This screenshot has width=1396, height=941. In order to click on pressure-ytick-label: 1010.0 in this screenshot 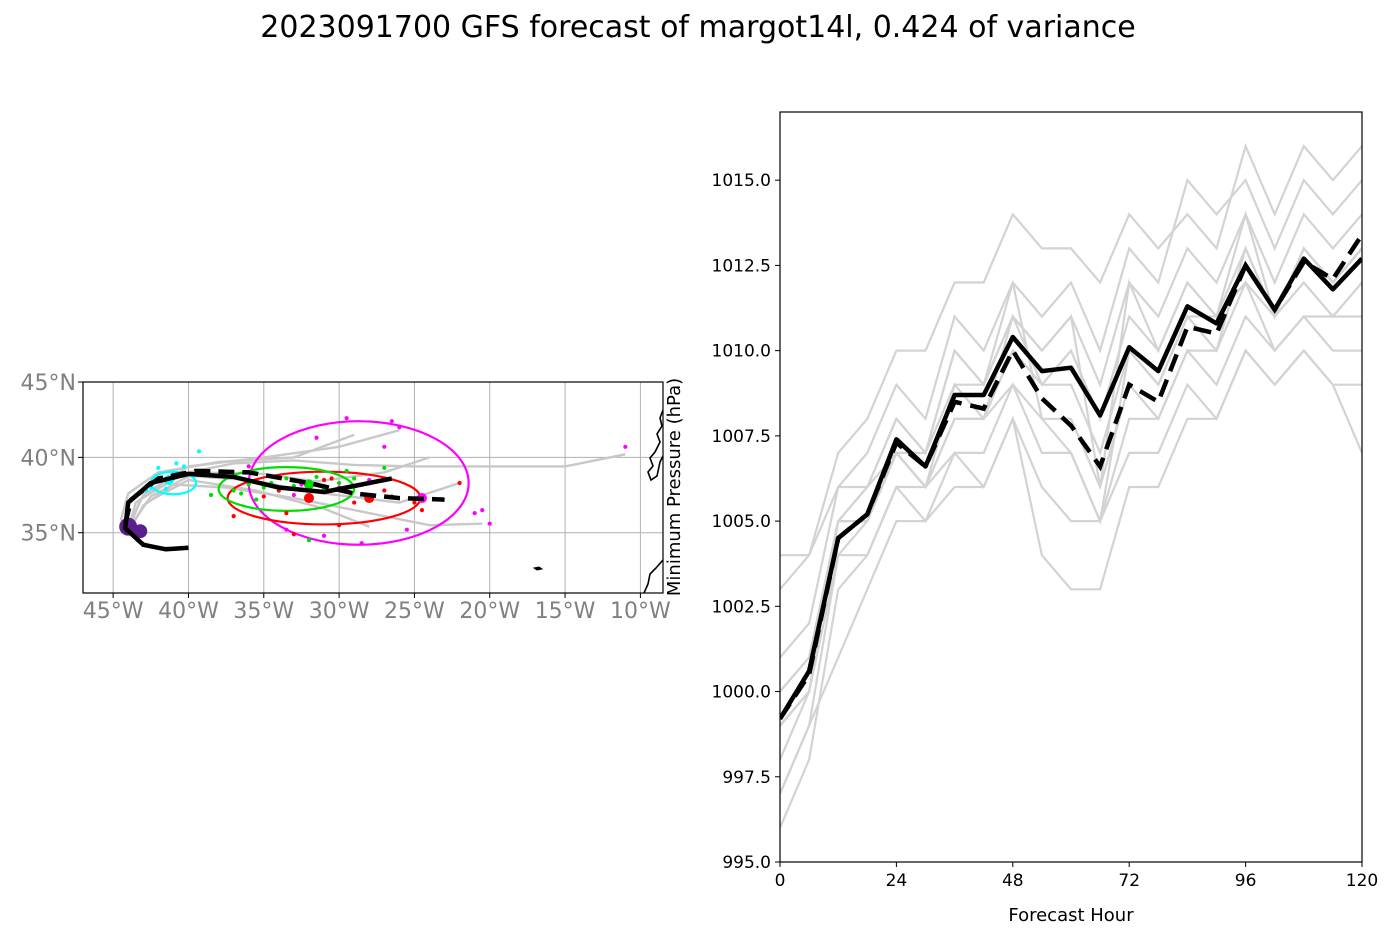, I will do `click(741, 352)`.